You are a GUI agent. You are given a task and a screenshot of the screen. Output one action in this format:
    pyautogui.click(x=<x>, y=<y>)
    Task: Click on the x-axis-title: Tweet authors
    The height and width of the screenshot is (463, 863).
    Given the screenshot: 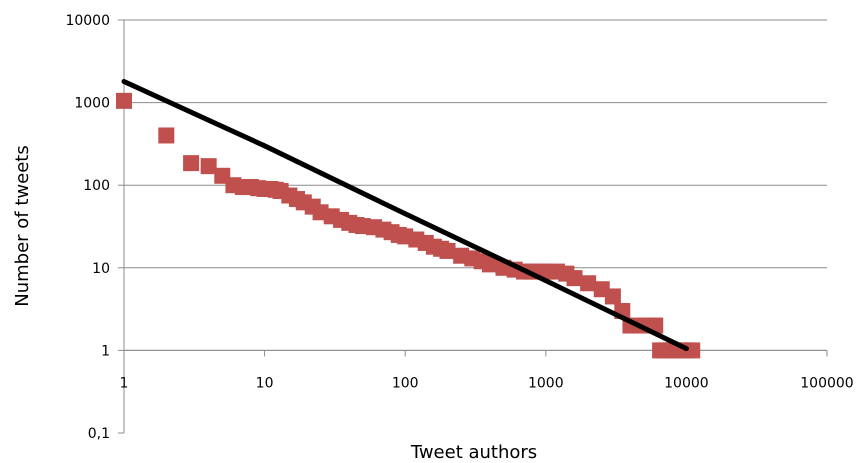 What is the action you would take?
    pyautogui.click(x=473, y=452)
    